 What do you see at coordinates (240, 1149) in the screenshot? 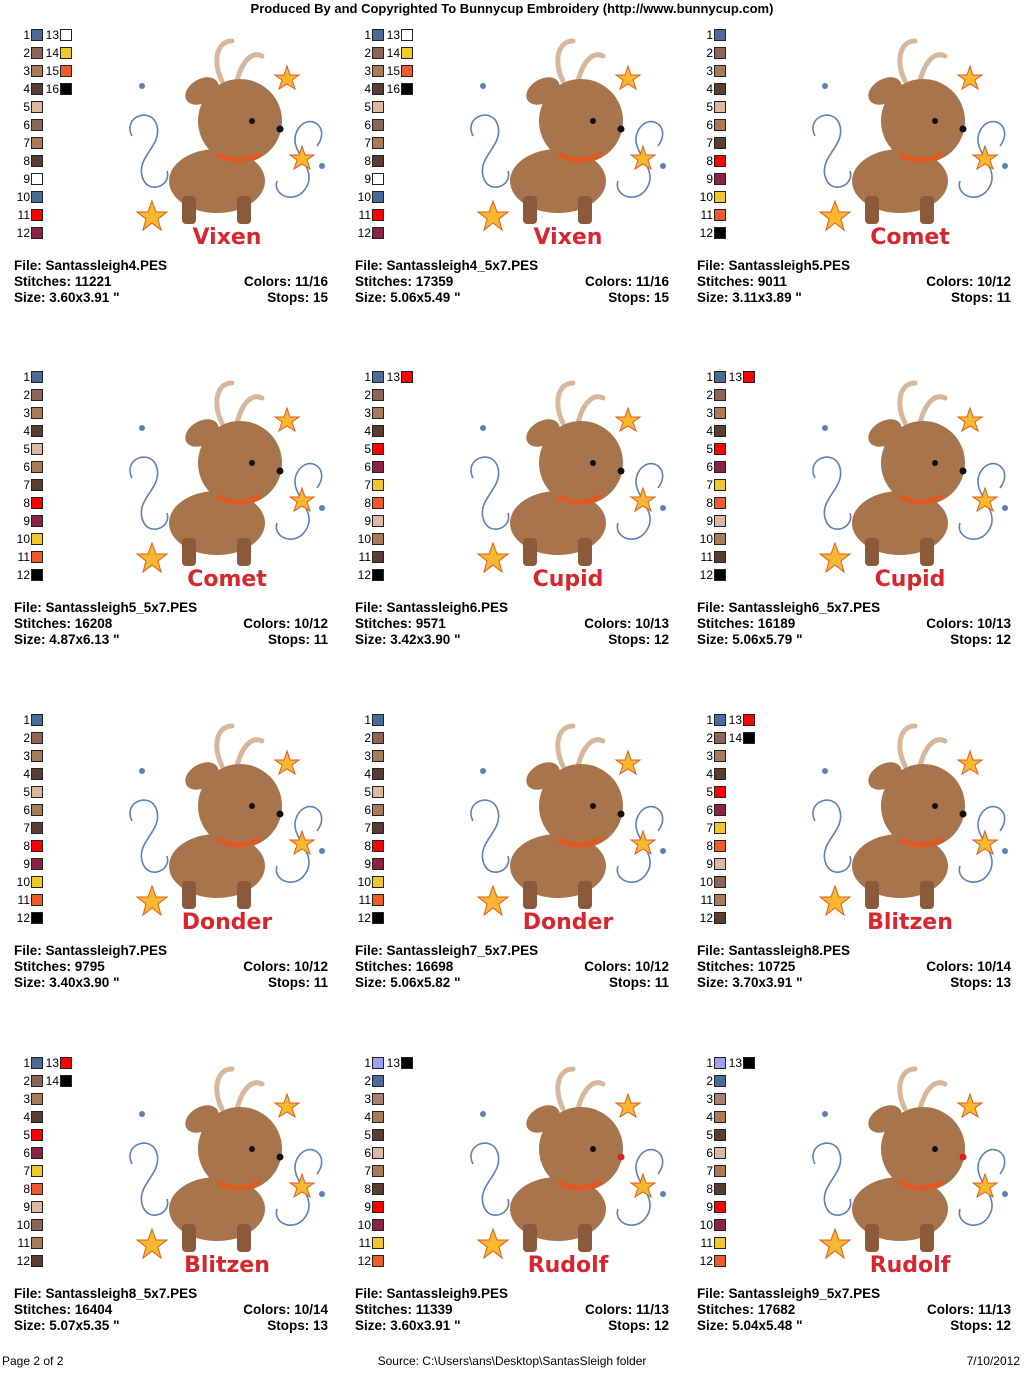
I see `reindeer-head` at bounding box center [240, 1149].